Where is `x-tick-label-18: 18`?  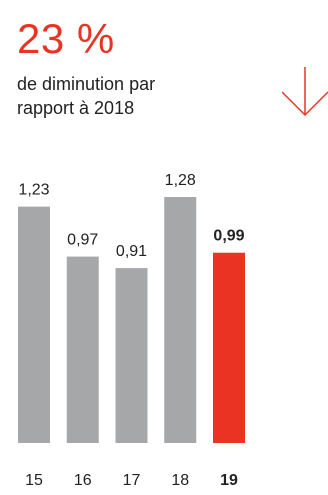 x-tick-label-18: 18 is located at coordinates (180, 480).